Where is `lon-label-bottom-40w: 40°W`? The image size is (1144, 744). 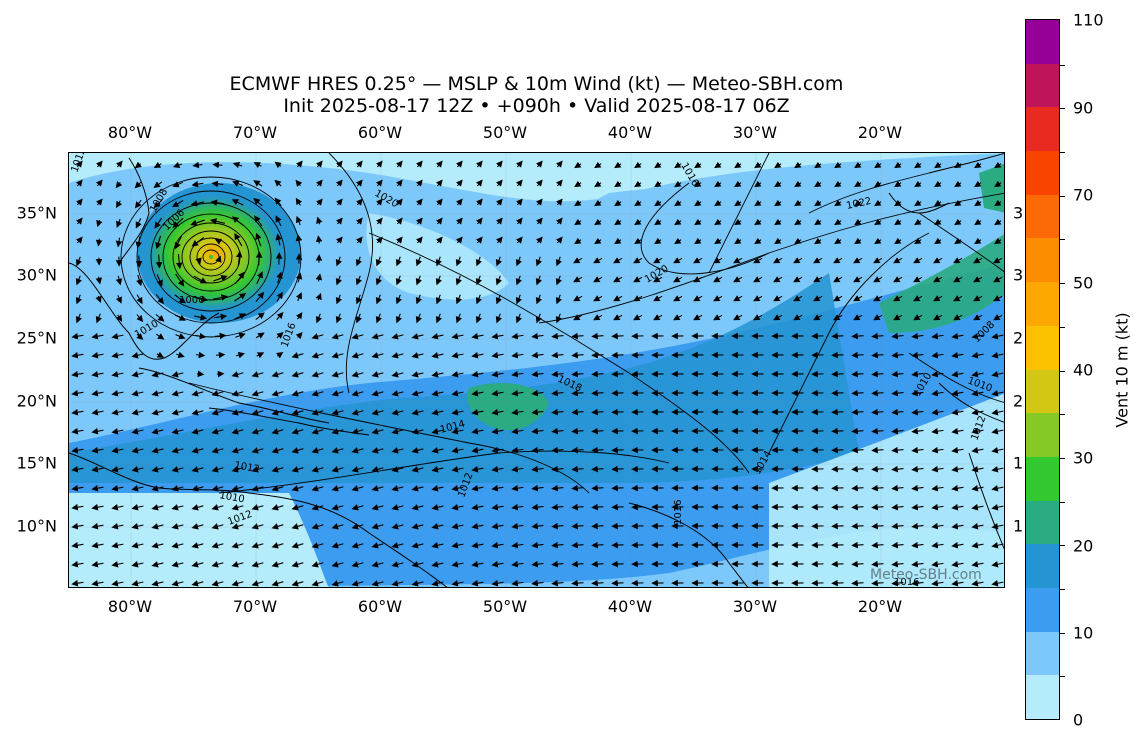
lon-label-bottom-40w: 40°W is located at coordinates (630, 606).